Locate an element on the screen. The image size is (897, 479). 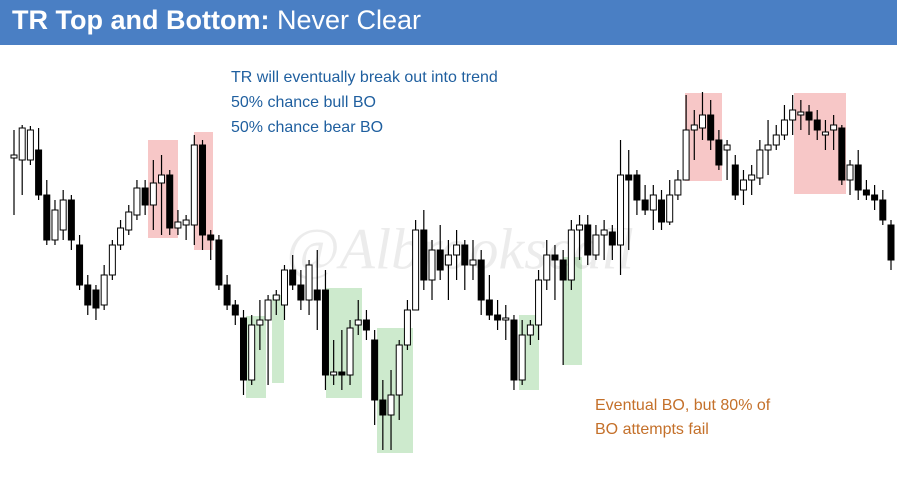
title: TR Top and Bottom: Never Clear is located at coordinates (216, 20).